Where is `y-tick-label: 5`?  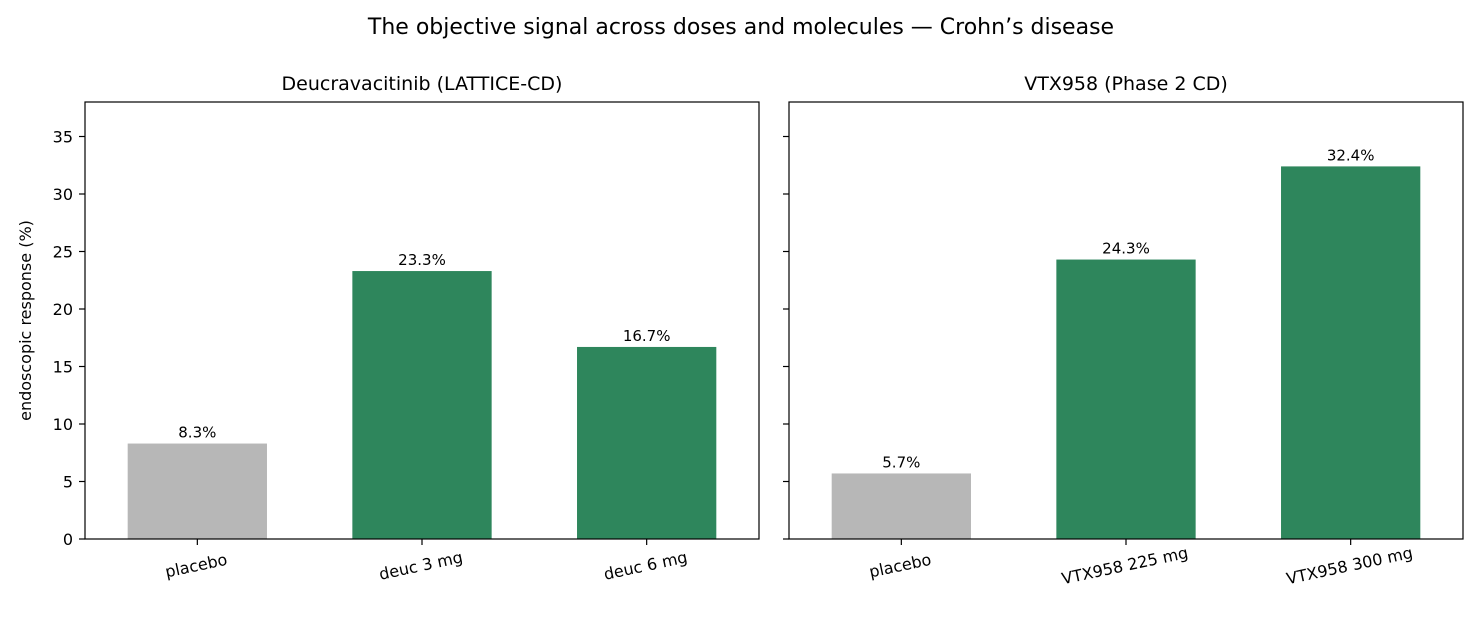 y-tick-label: 5 is located at coordinates (68, 482).